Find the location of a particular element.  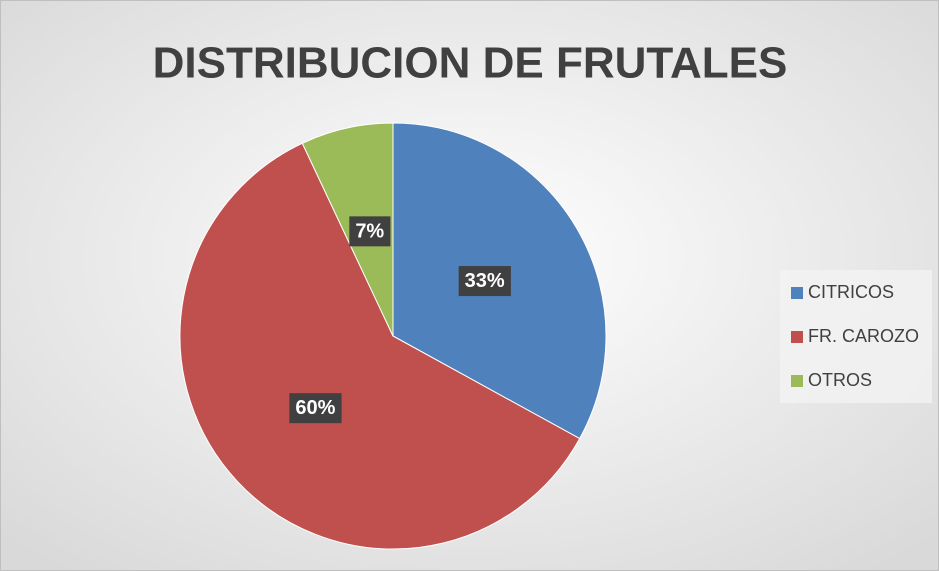

data-label: 7% is located at coordinates (369, 231).